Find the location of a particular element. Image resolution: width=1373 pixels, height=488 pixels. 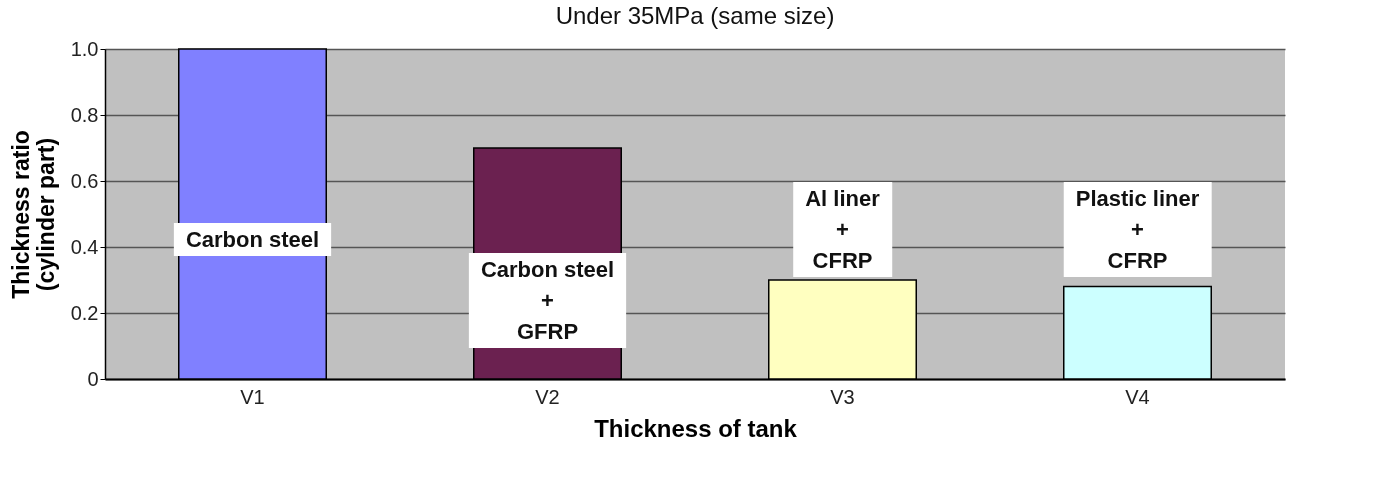

y-tick-label: 0.6 is located at coordinates (84, 180).